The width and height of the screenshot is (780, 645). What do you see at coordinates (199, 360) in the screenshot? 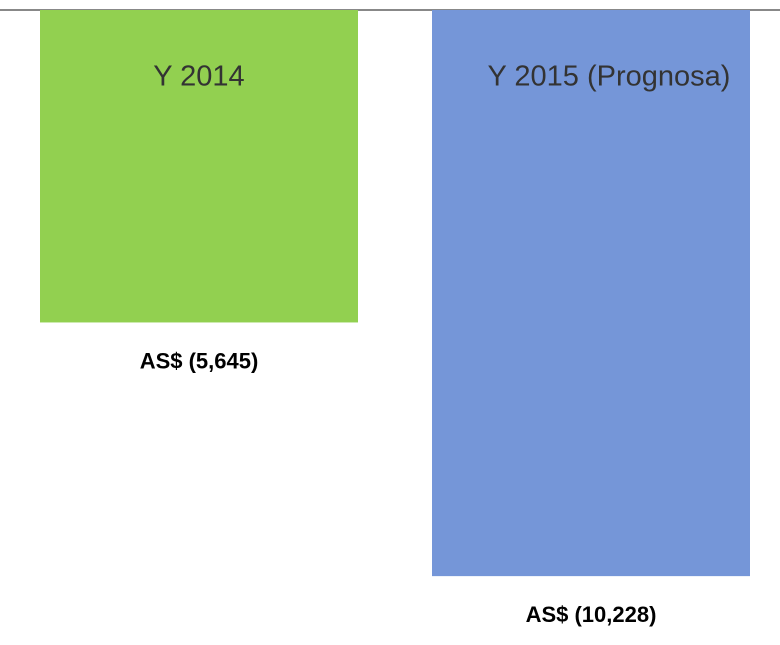
I see `value-label: AS$ (5,645)` at bounding box center [199, 360].